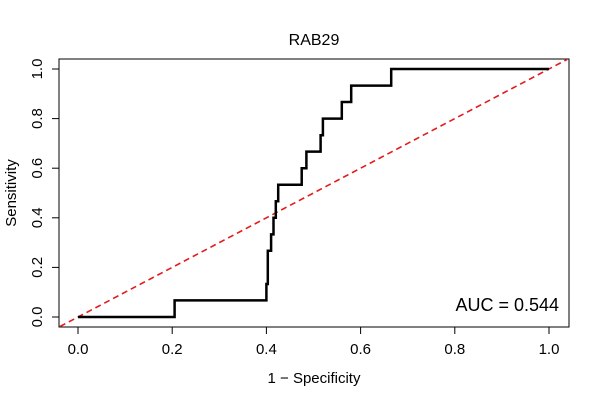  What do you see at coordinates (37, 69) in the screenshot?
I see `y-tick-label: 1.0` at bounding box center [37, 69].